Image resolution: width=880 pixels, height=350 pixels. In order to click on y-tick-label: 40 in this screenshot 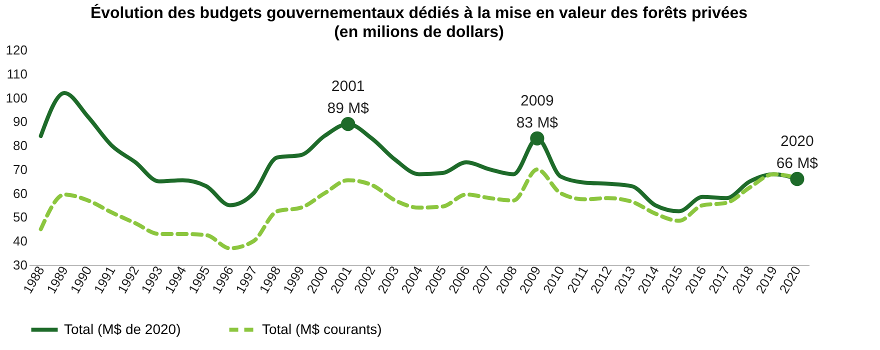, I will do `click(20, 241)`.